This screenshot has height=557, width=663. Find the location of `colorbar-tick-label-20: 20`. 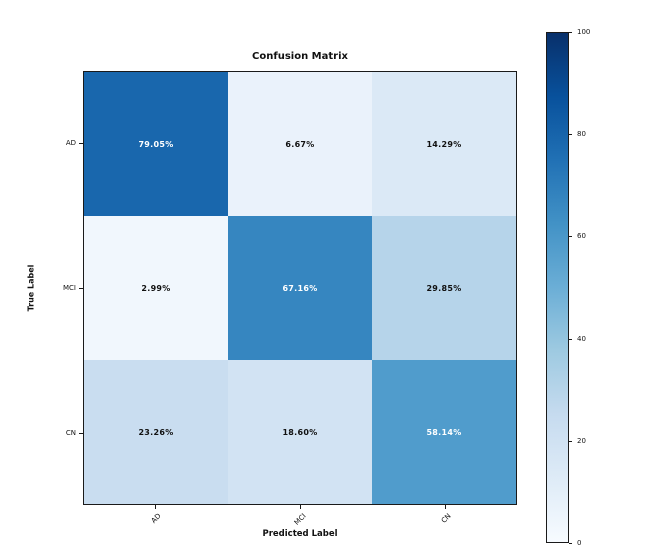

colorbar-tick-label-20: 20 is located at coordinates (581, 440).